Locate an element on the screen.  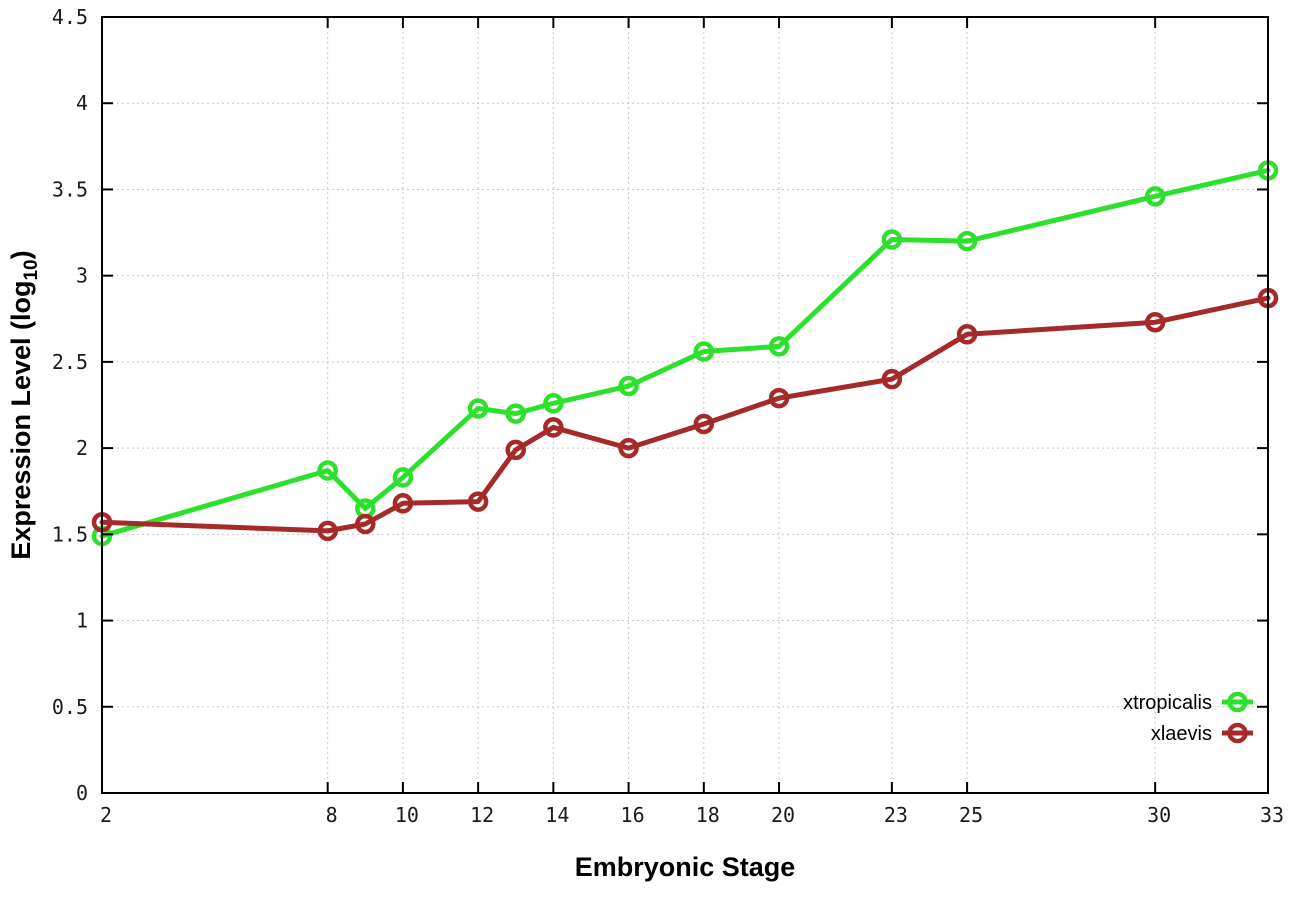
y-tick-label: 0 is located at coordinates (82, 793).